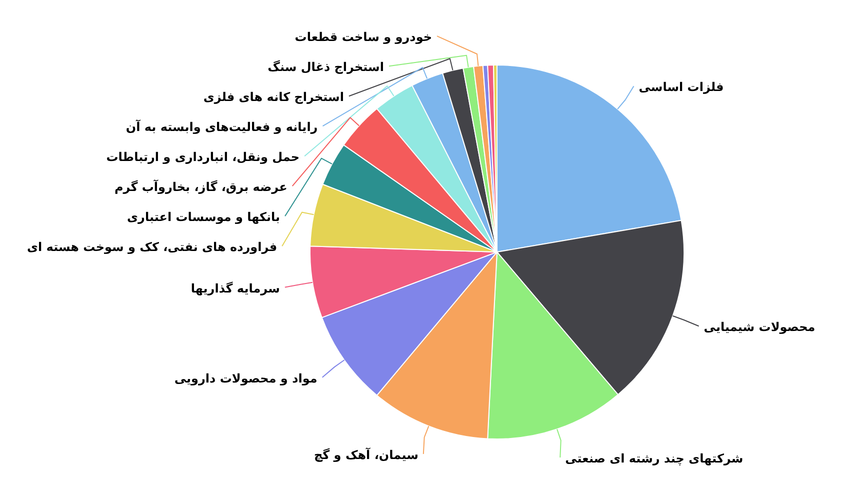 The height and width of the screenshot is (487, 854). Describe the element at coordinates (681, 87) in the screenshot. I see `slice-label: فلزات اساسی` at that location.